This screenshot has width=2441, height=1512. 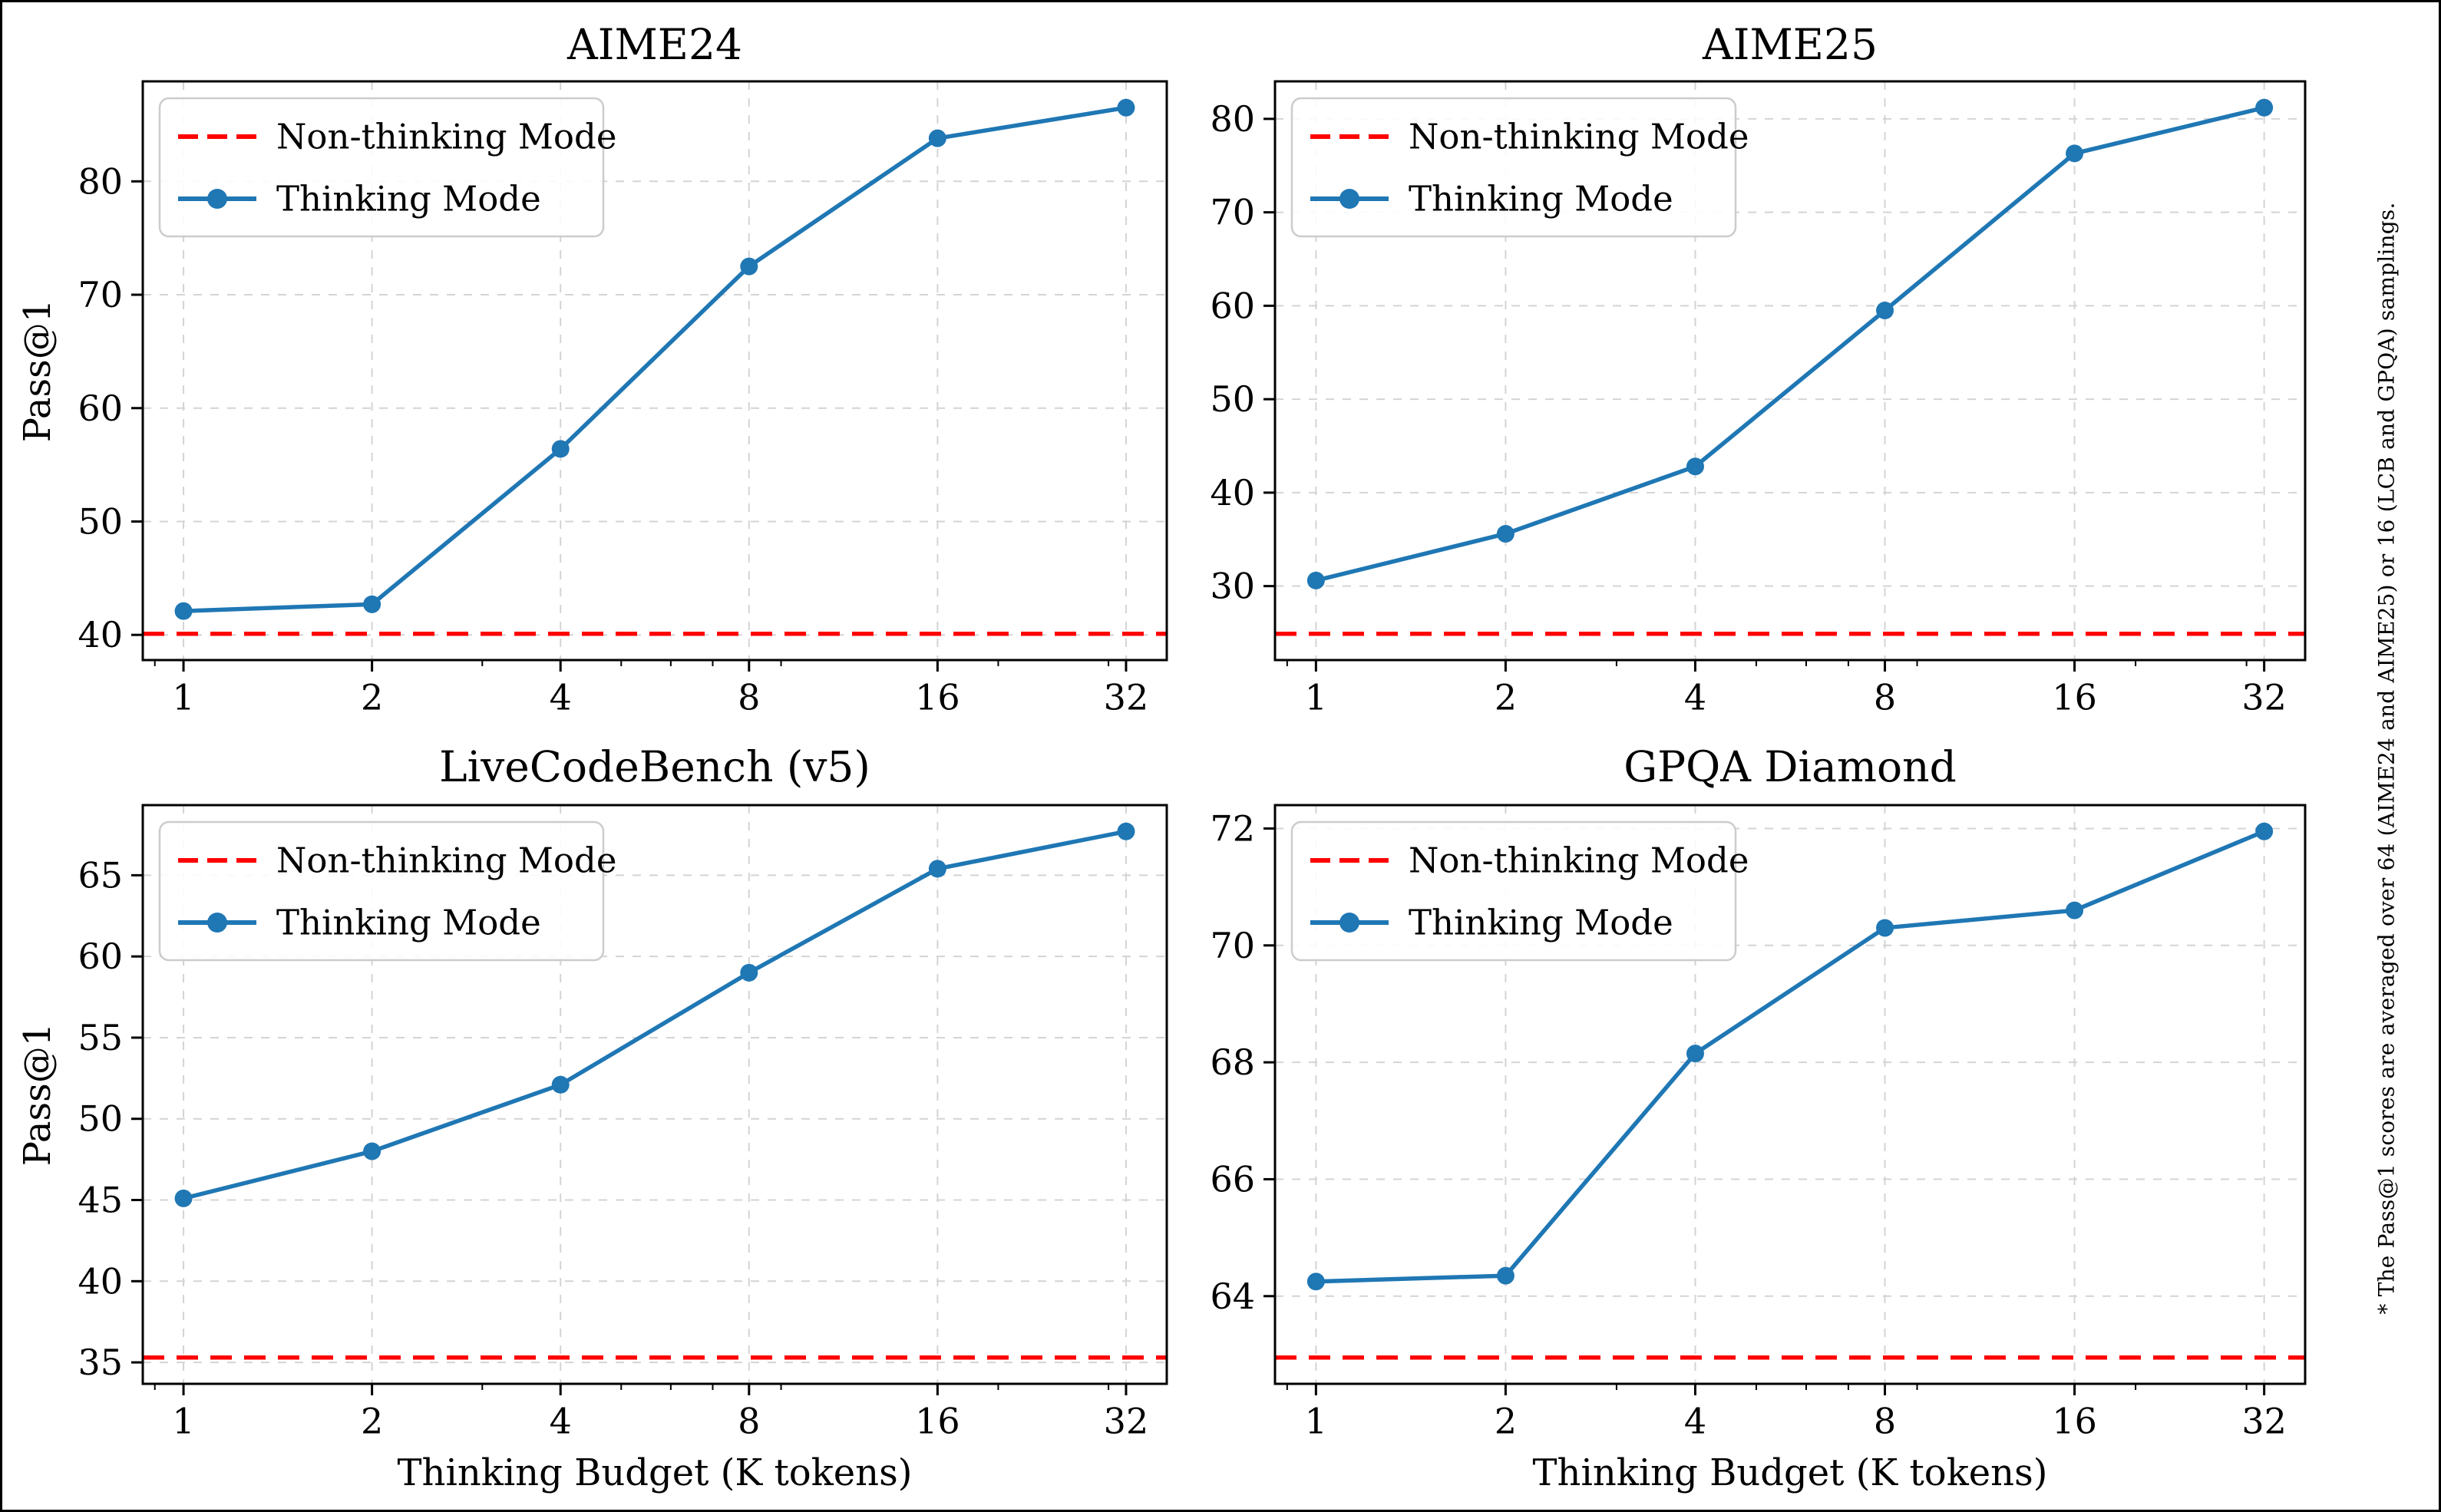 I want to click on y-tick-label: 70, so click(x=1232, y=946).